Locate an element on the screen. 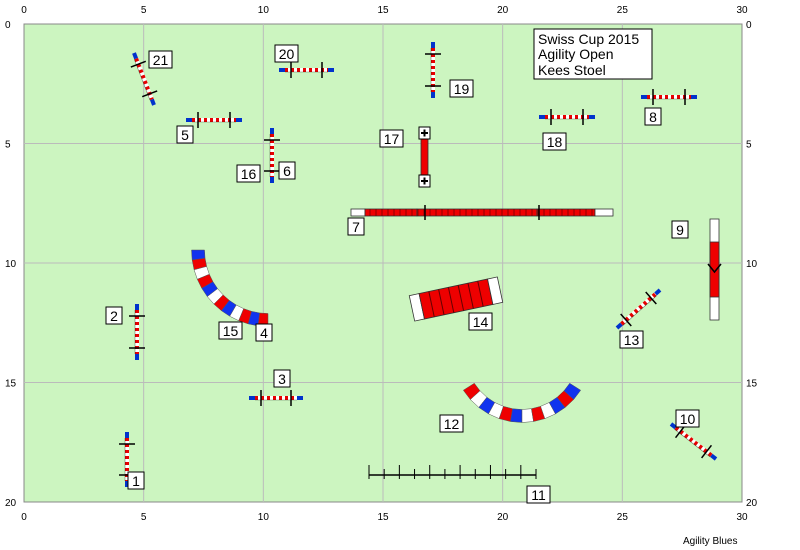 This screenshot has height=550, width=800. obstacle-number: 17 is located at coordinates (392, 139).